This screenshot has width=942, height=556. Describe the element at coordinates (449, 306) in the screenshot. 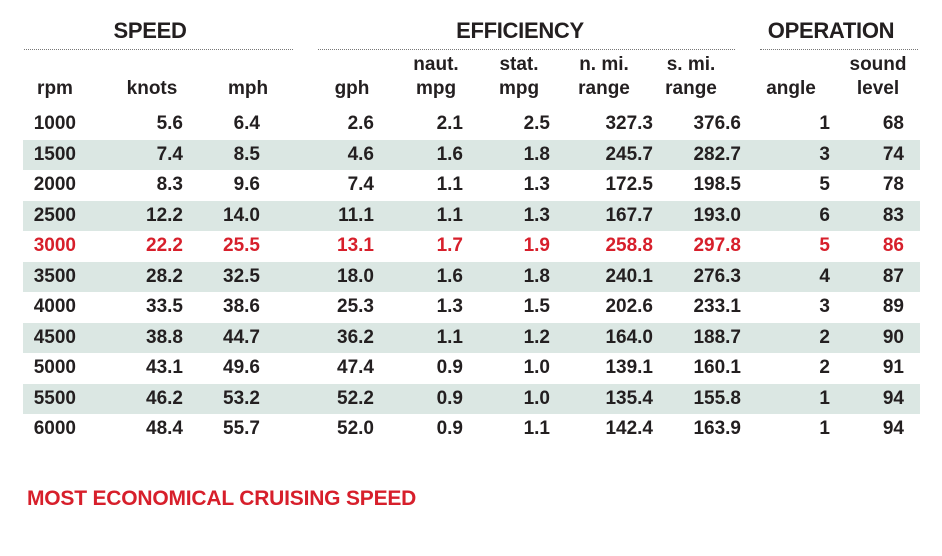

I see `cell-naut-mpg: 1.3` at that location.